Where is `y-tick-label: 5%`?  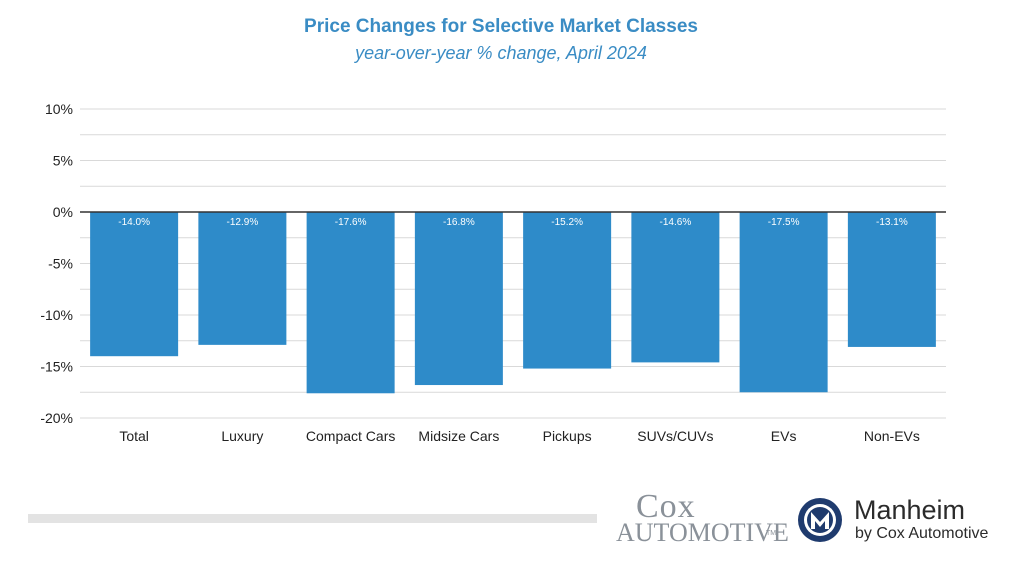 y-tick-label: 5% is located at coordinates (63, 161).